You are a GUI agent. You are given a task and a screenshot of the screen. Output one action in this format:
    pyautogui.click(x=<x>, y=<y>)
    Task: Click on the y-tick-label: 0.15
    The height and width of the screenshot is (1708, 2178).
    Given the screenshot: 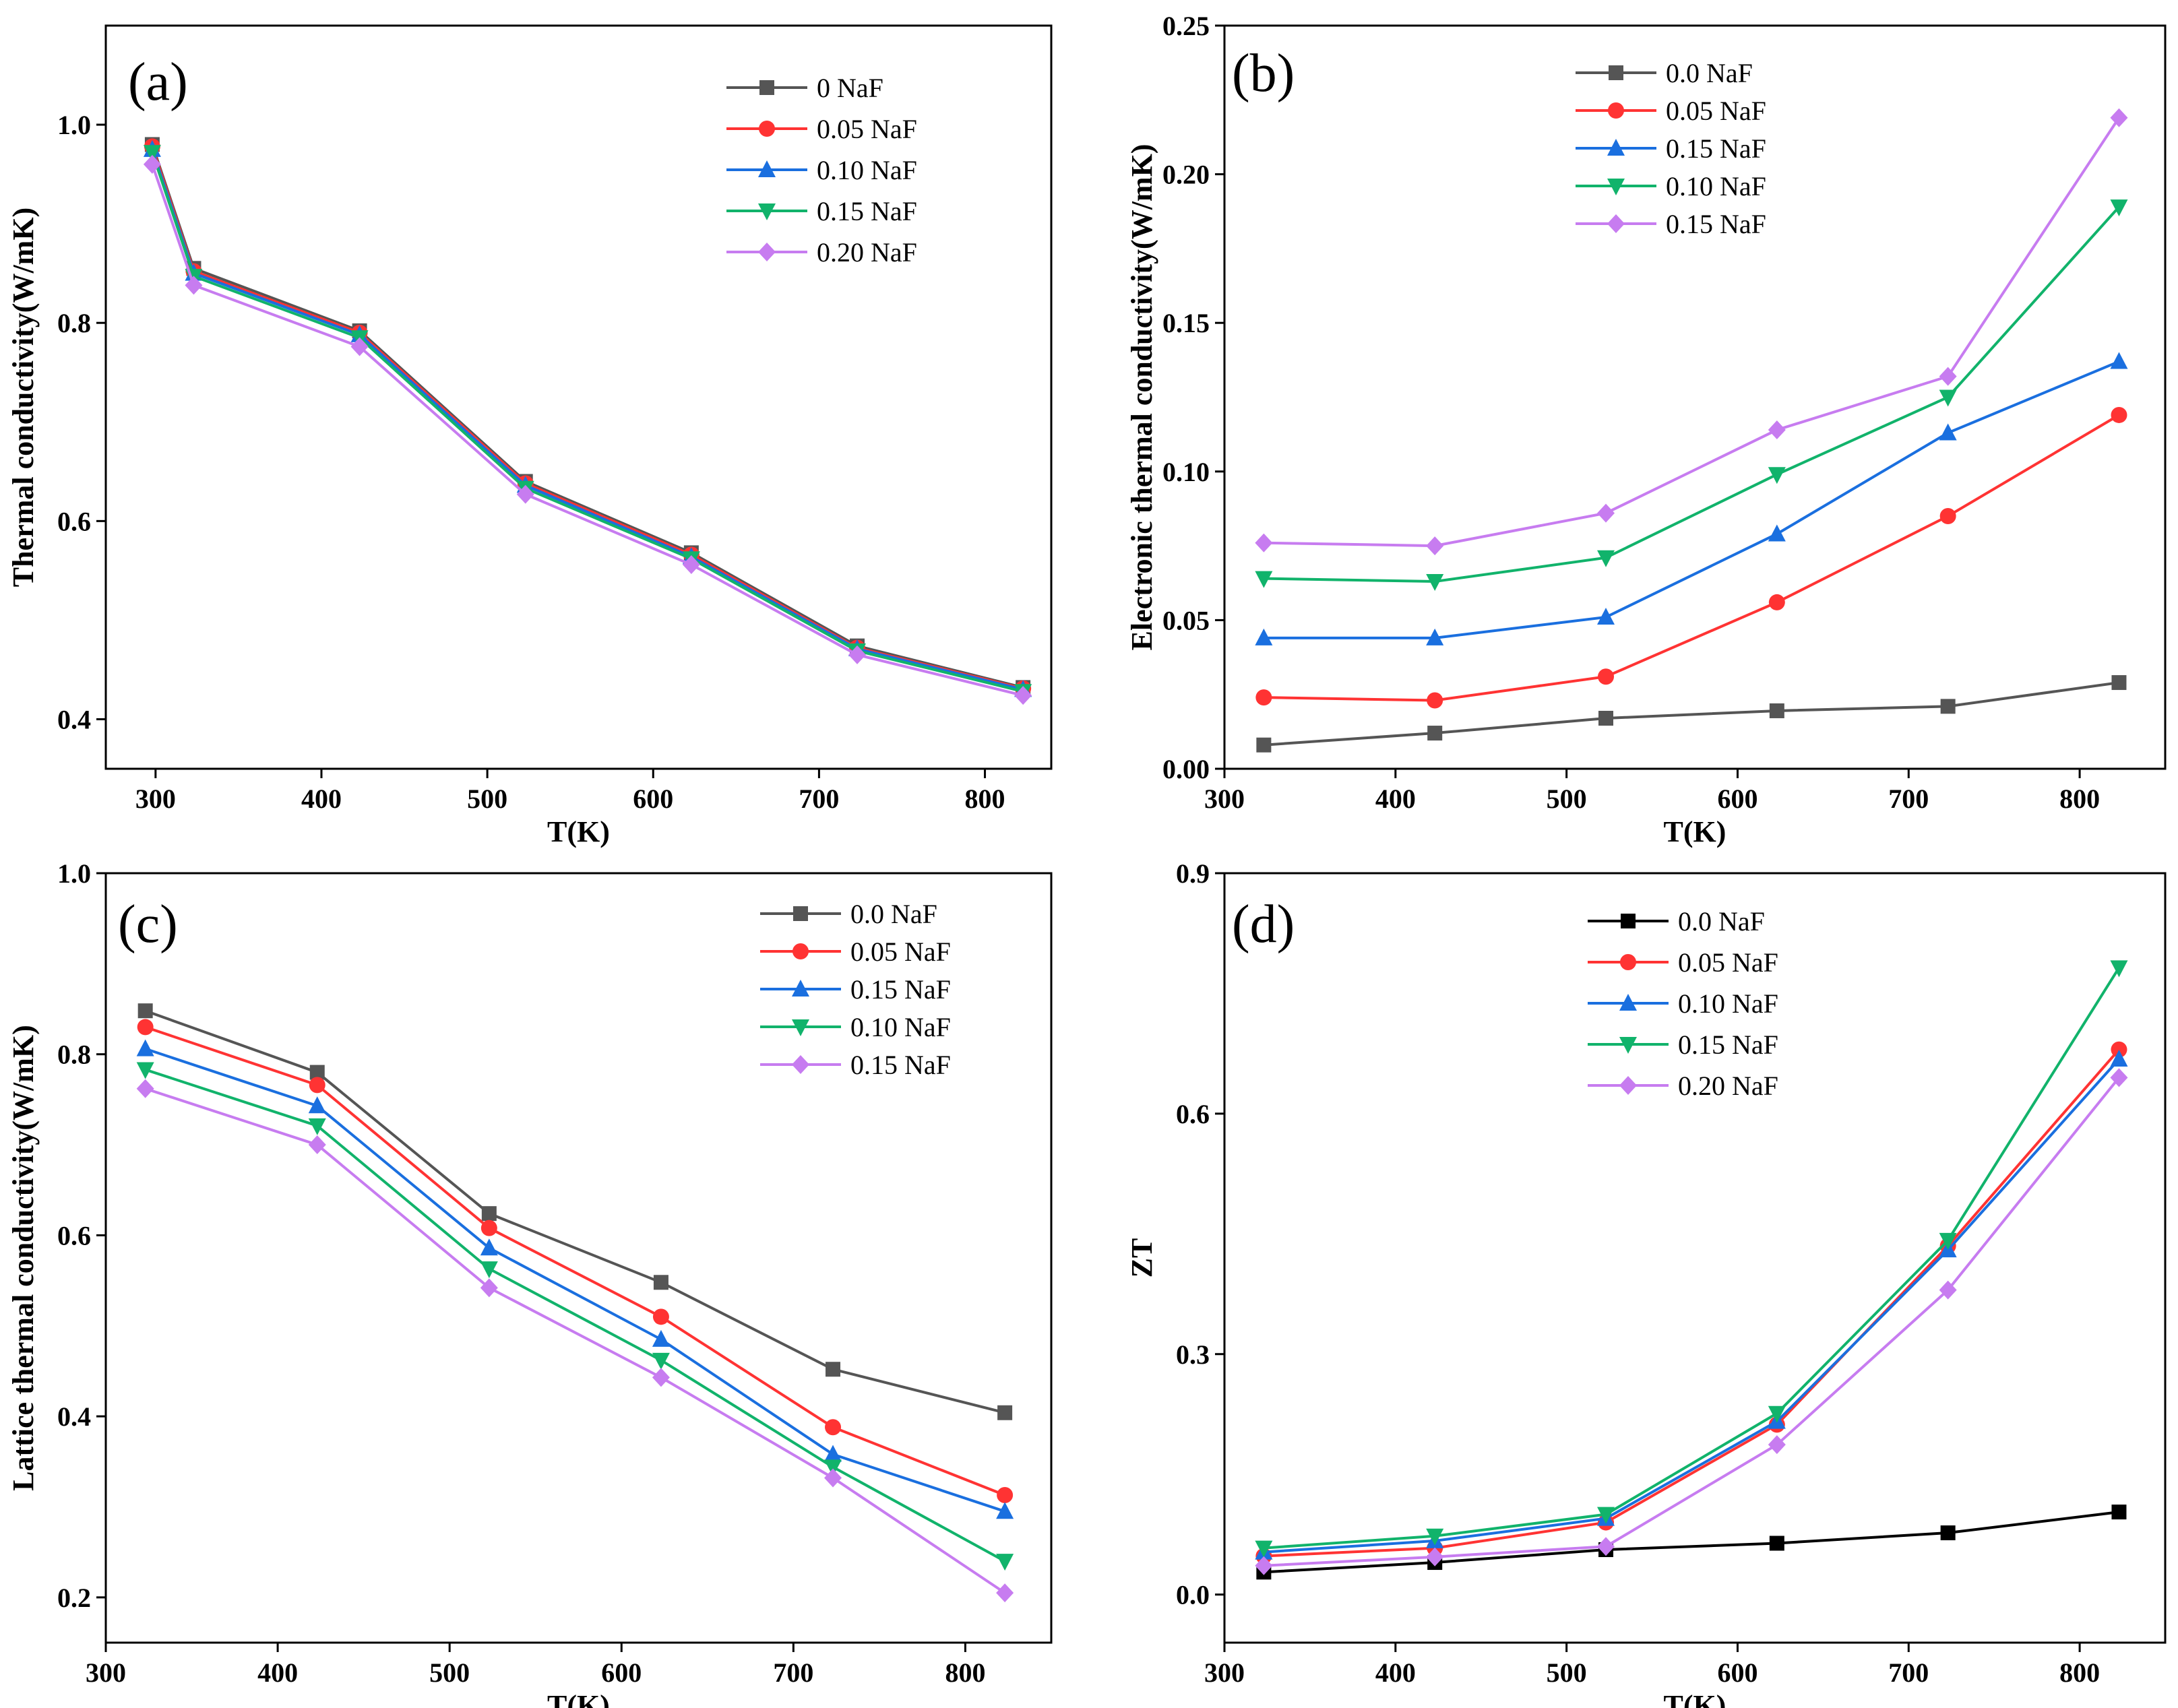 What is the action you would take?
    pyautogui.click(x=1186, y=323)
    